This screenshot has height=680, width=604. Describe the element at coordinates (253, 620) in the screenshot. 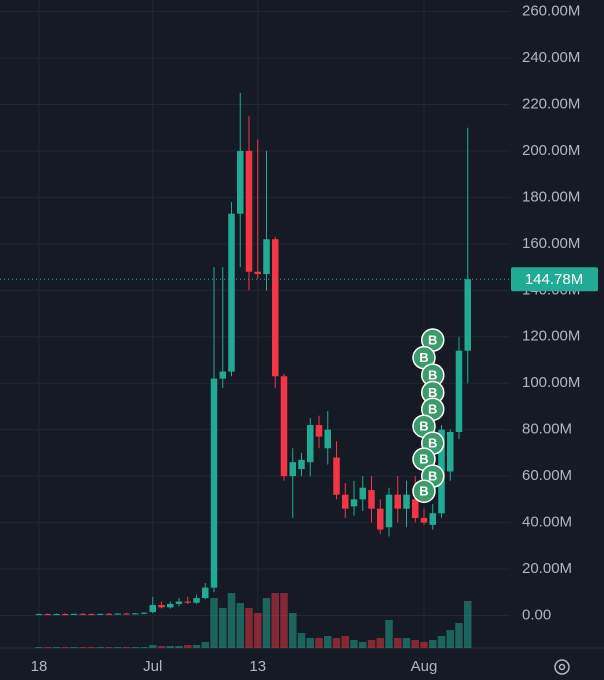

I see `volume-layer` at that location.